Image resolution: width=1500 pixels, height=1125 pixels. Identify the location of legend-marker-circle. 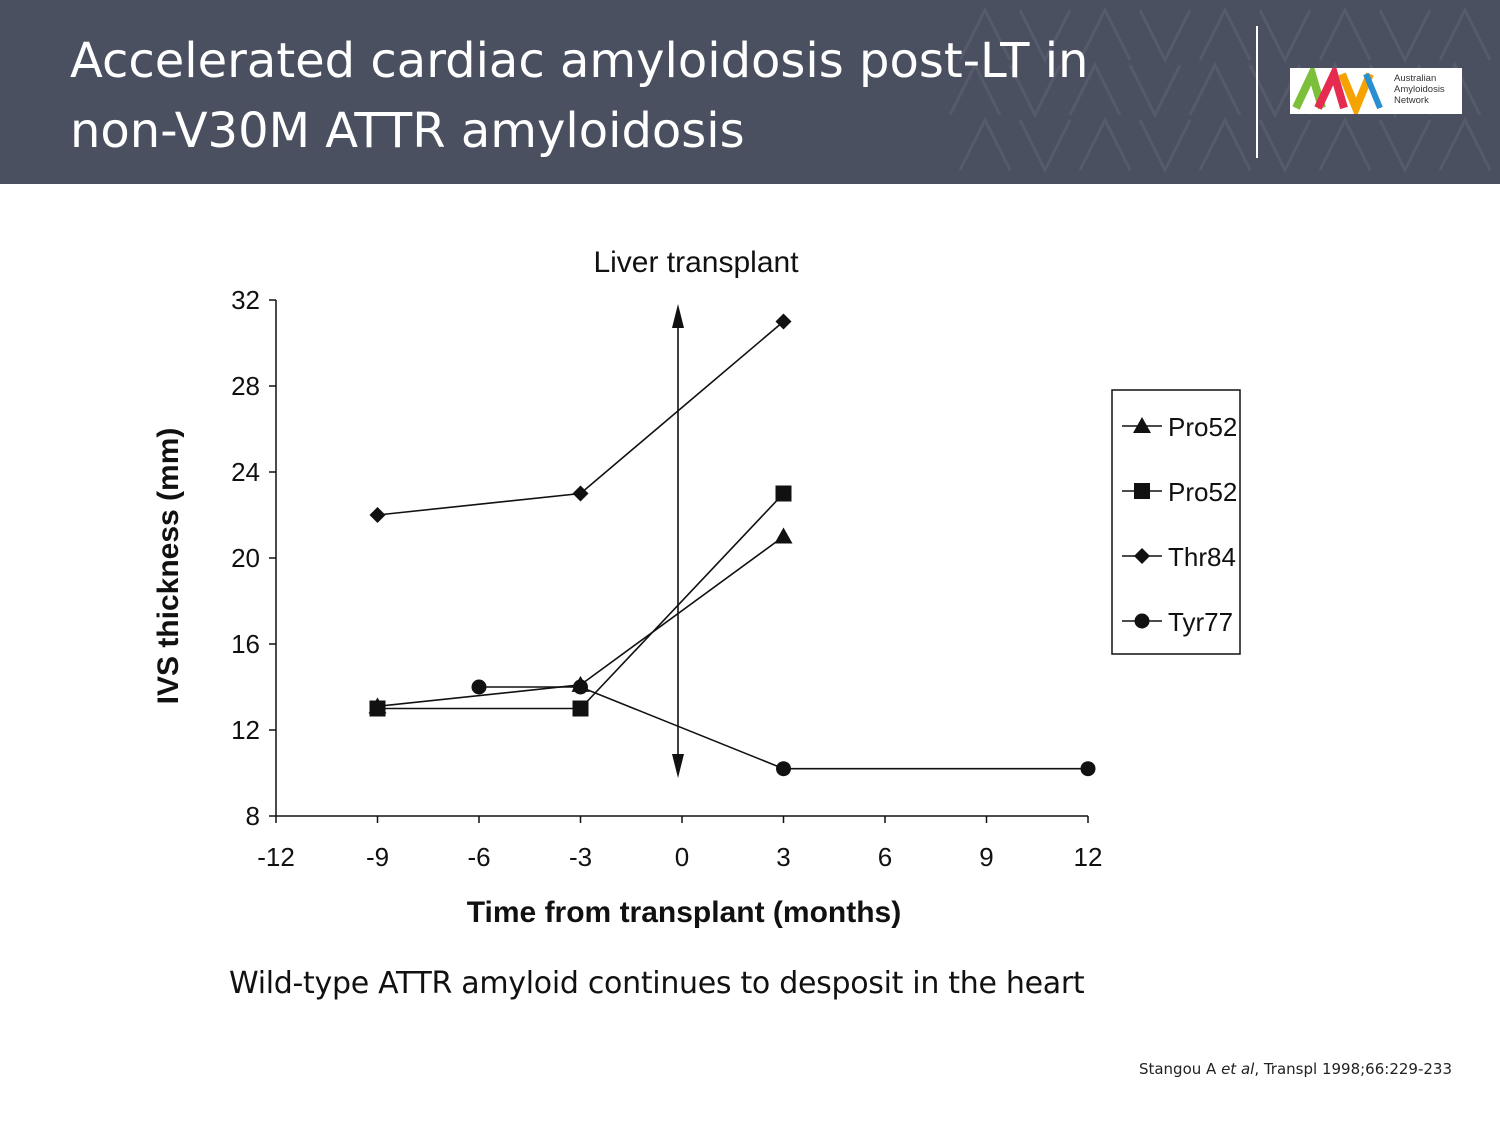
(1142, 621).